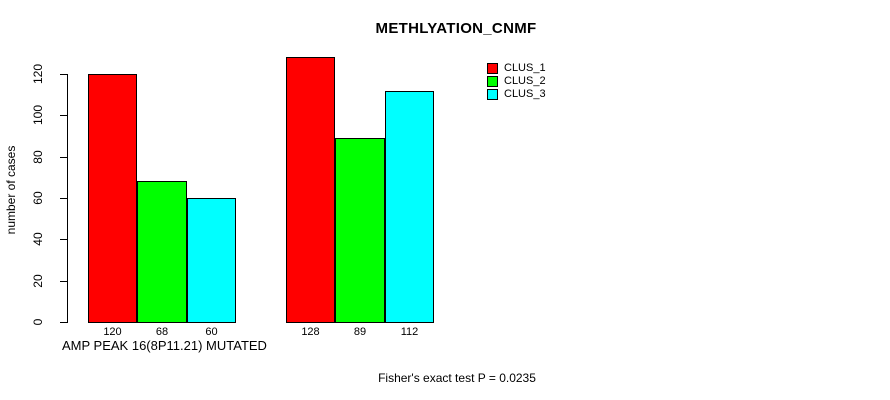 Image resolution: width=890 pixels, height=400 pixels. I want to click on x-axis-label: AMP PEAK 16(8P11.21) MUTATED, so click(164, 345).